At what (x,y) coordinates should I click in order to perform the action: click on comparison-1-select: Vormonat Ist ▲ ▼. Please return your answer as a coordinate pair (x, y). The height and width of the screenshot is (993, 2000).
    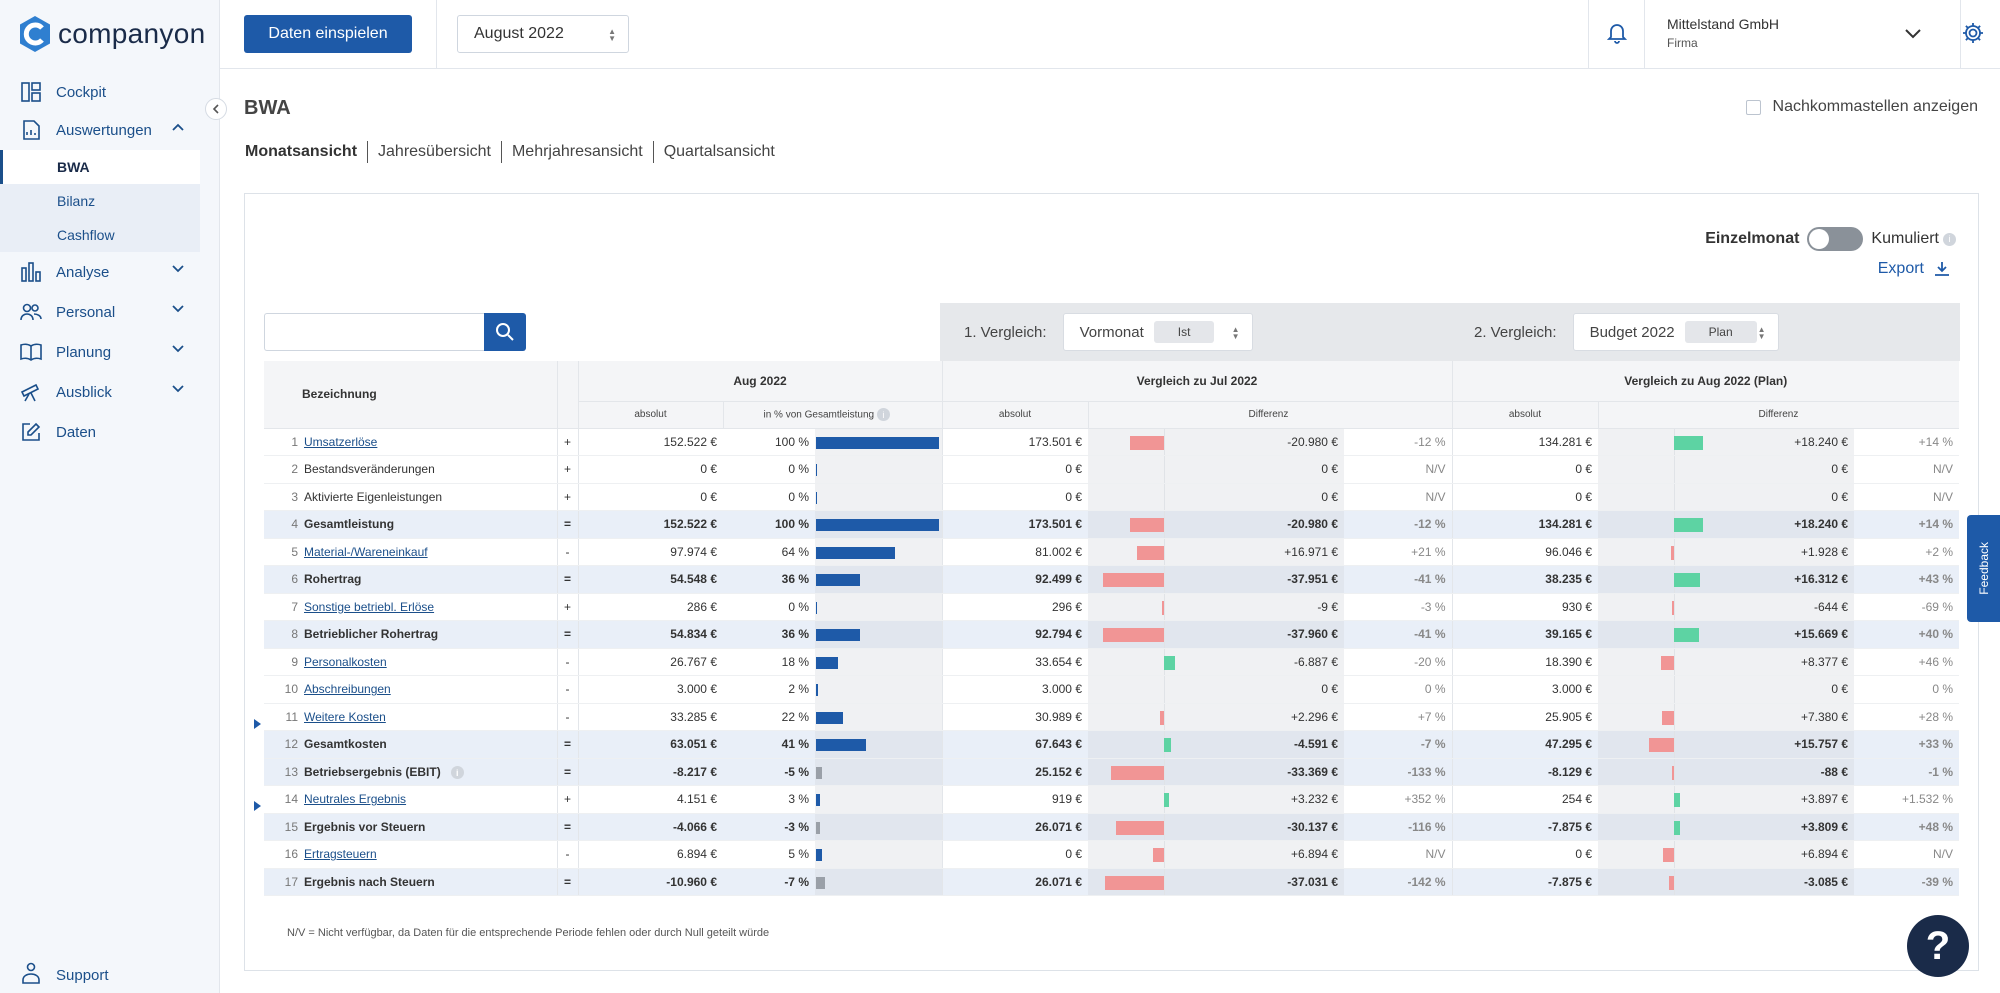
    Looking at the image, I should click on (1157, 332).